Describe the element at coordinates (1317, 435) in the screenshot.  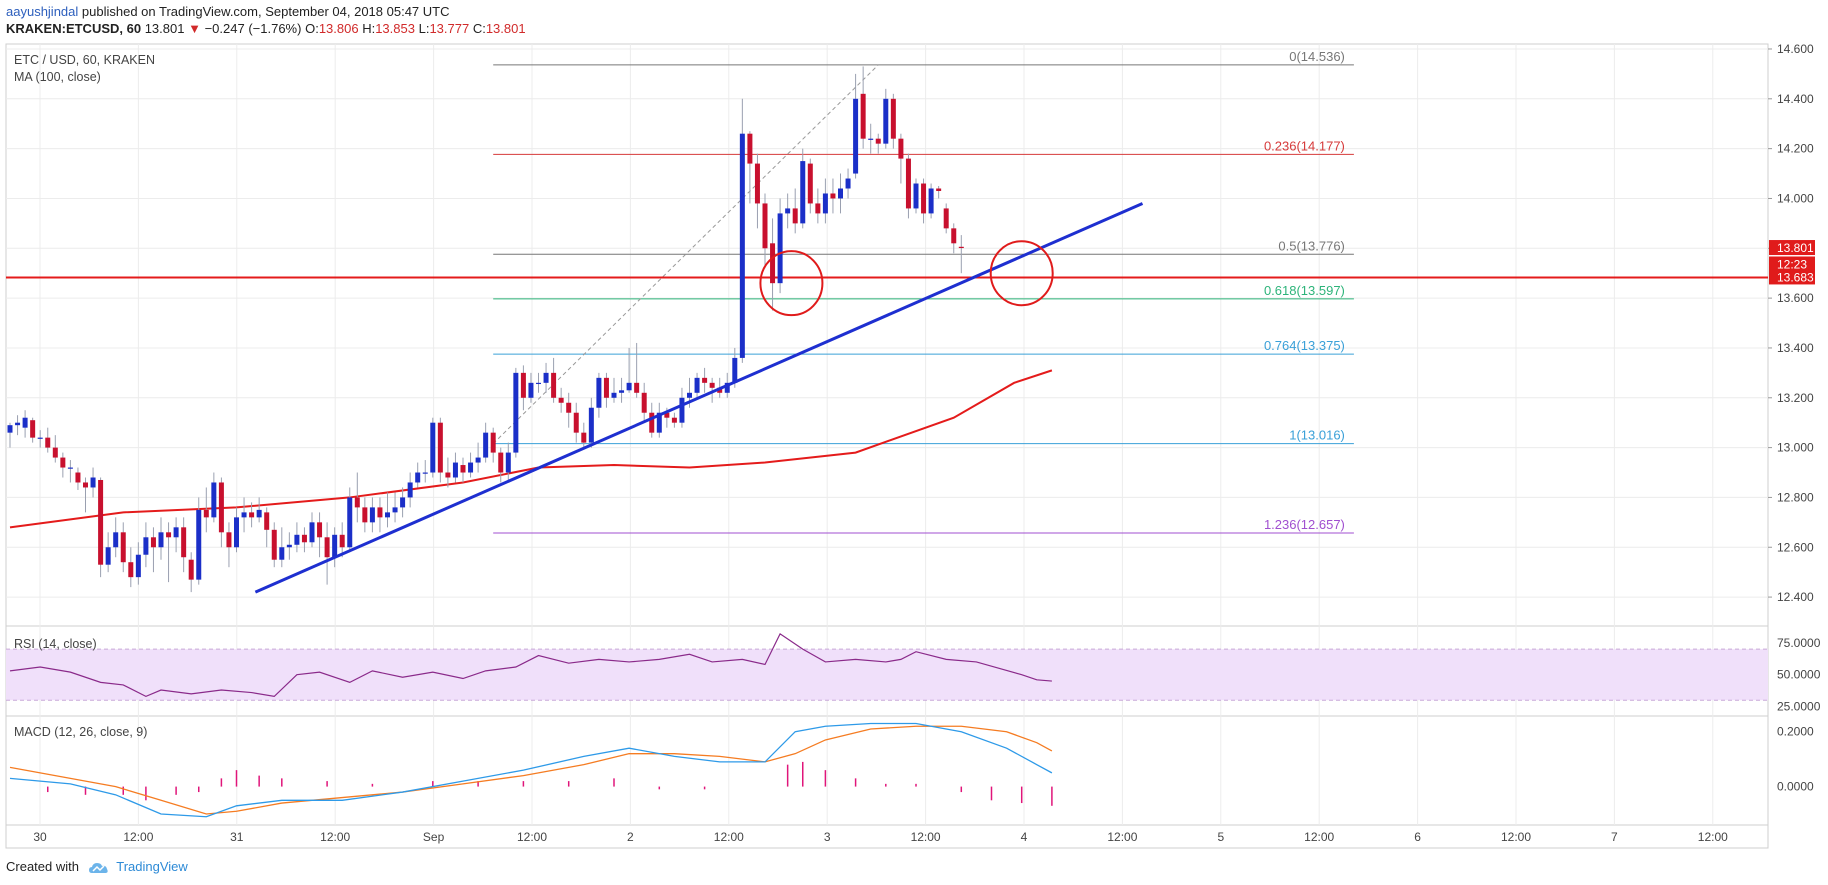
I see `fib-level-label: 1(13.016)` at that location.